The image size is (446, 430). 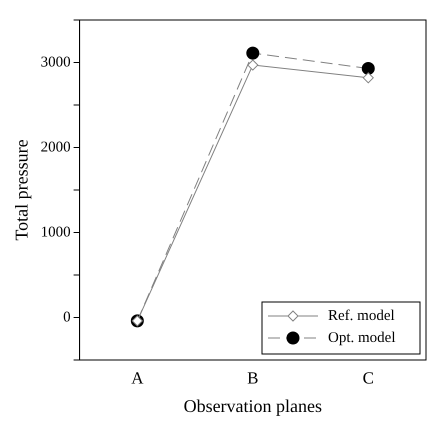 I want to click on x-tick-label: C, so click(x=368, y=378).